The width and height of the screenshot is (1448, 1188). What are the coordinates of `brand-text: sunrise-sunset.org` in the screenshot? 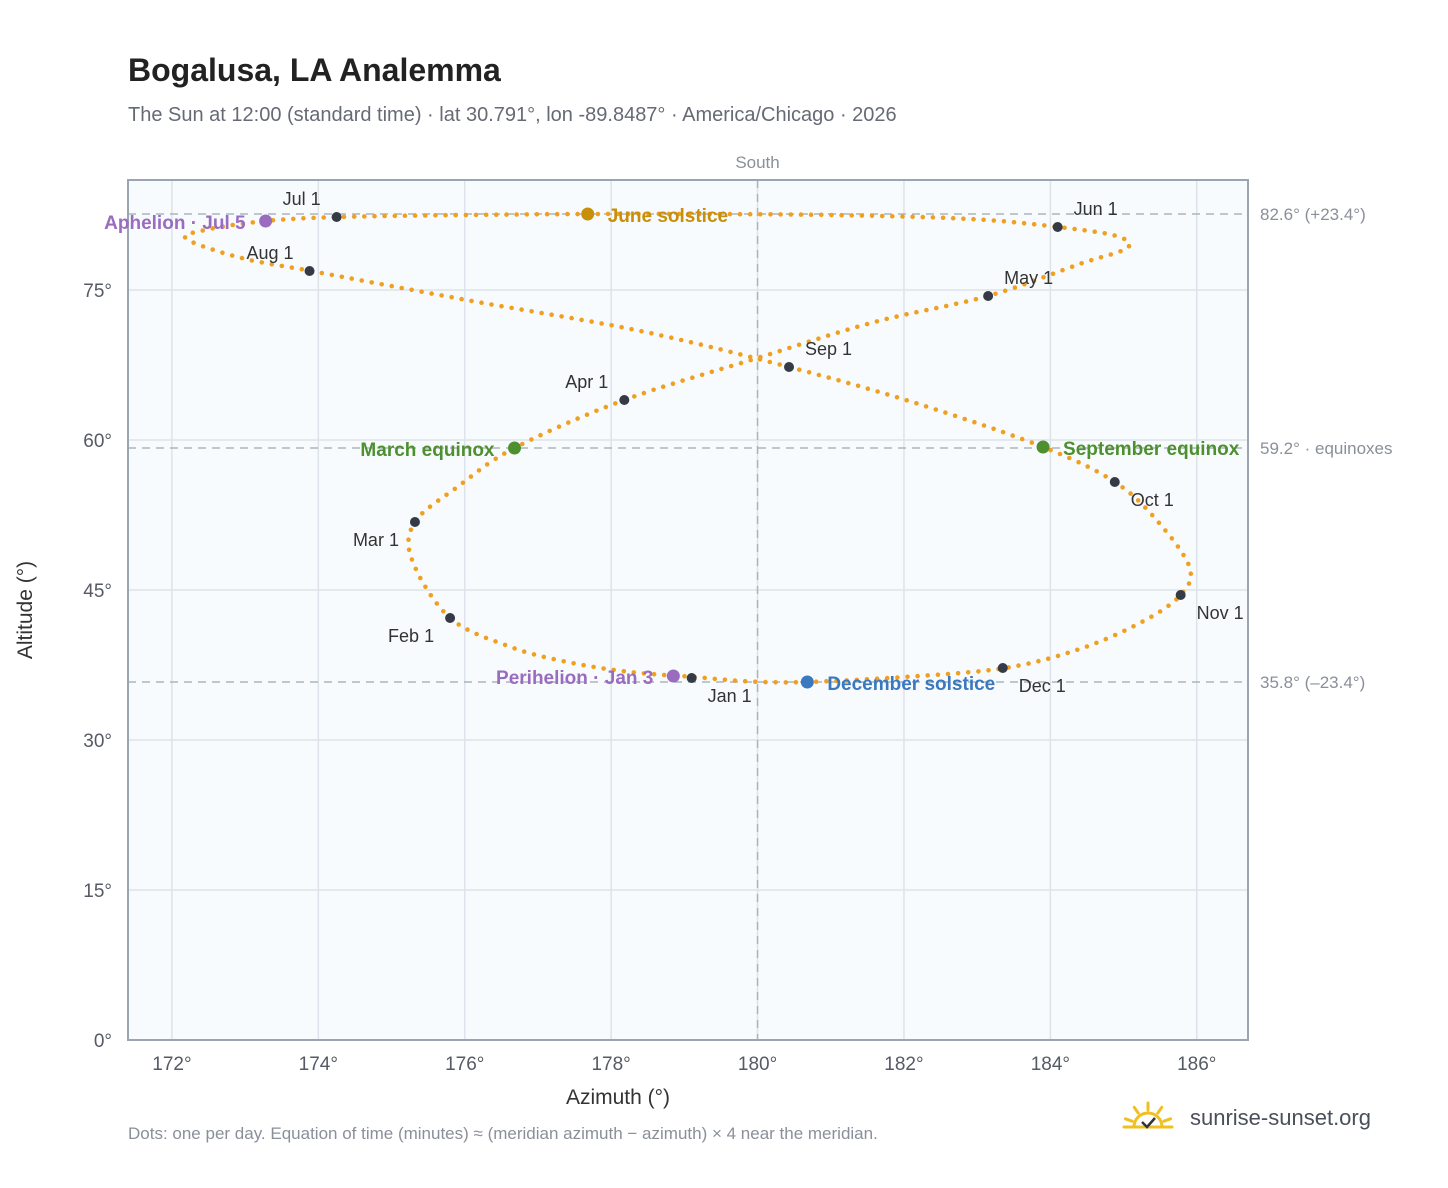 It's located at (1280, 1117).